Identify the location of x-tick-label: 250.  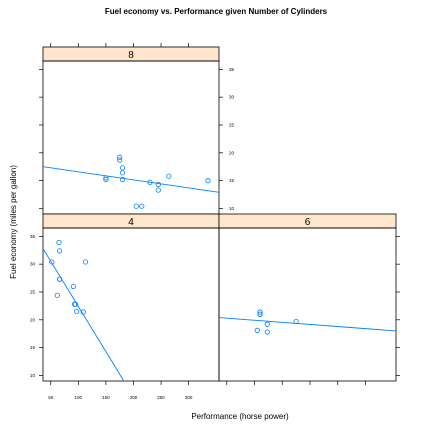
(161, 397).